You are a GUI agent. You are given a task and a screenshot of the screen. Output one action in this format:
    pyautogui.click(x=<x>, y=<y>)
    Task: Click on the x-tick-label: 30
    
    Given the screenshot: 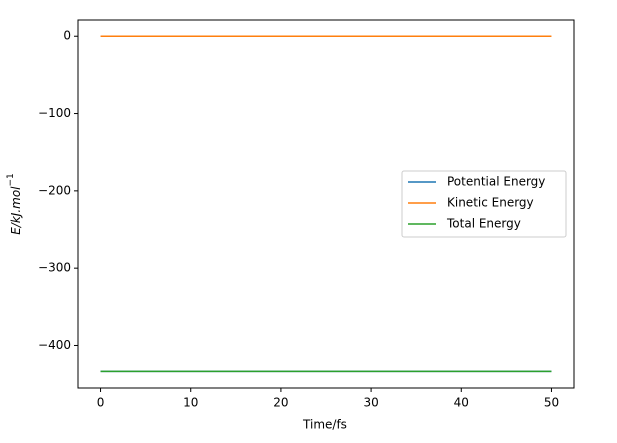 What is the action you would take?
    pyautogui.click(x=370, y=403)
    